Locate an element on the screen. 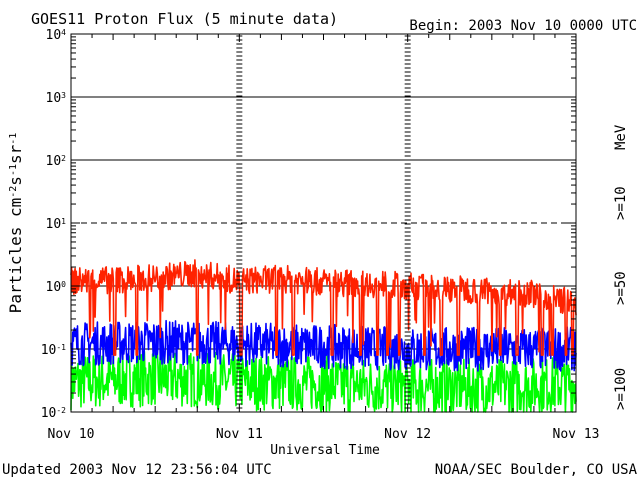  x-tick-label: Nov 11 is located at coordinates (239, 434).